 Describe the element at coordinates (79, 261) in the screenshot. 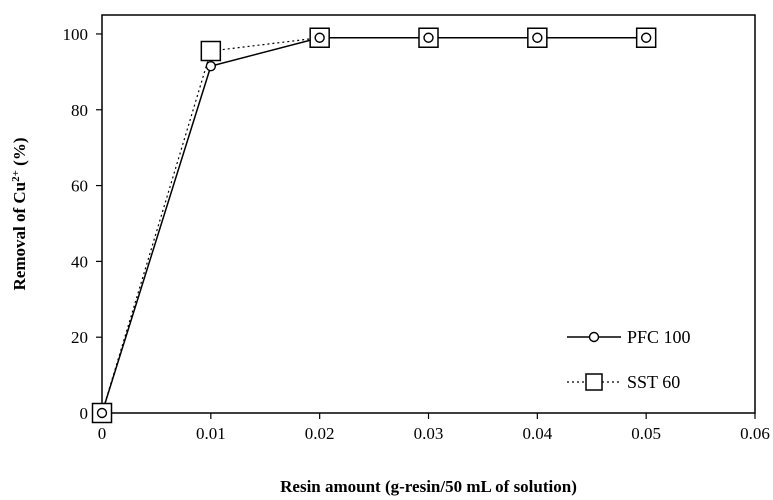

I see `y-tick-label: 40` at that location.